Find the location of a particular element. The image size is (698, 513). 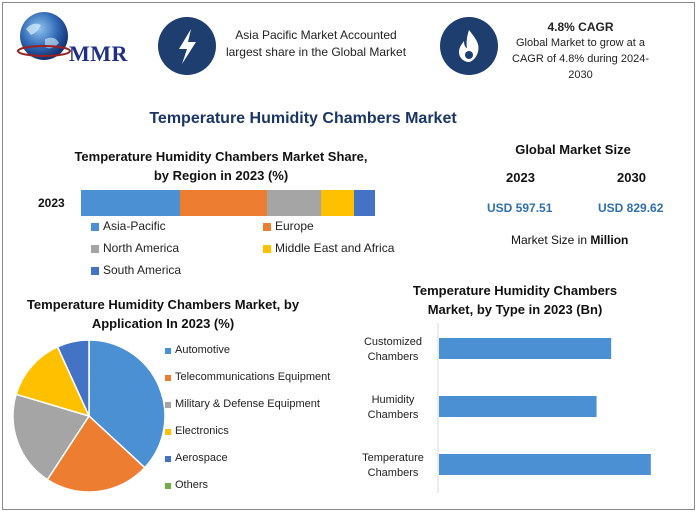

market-size-note: Market Size in Million is located at coordinates (569, 240).